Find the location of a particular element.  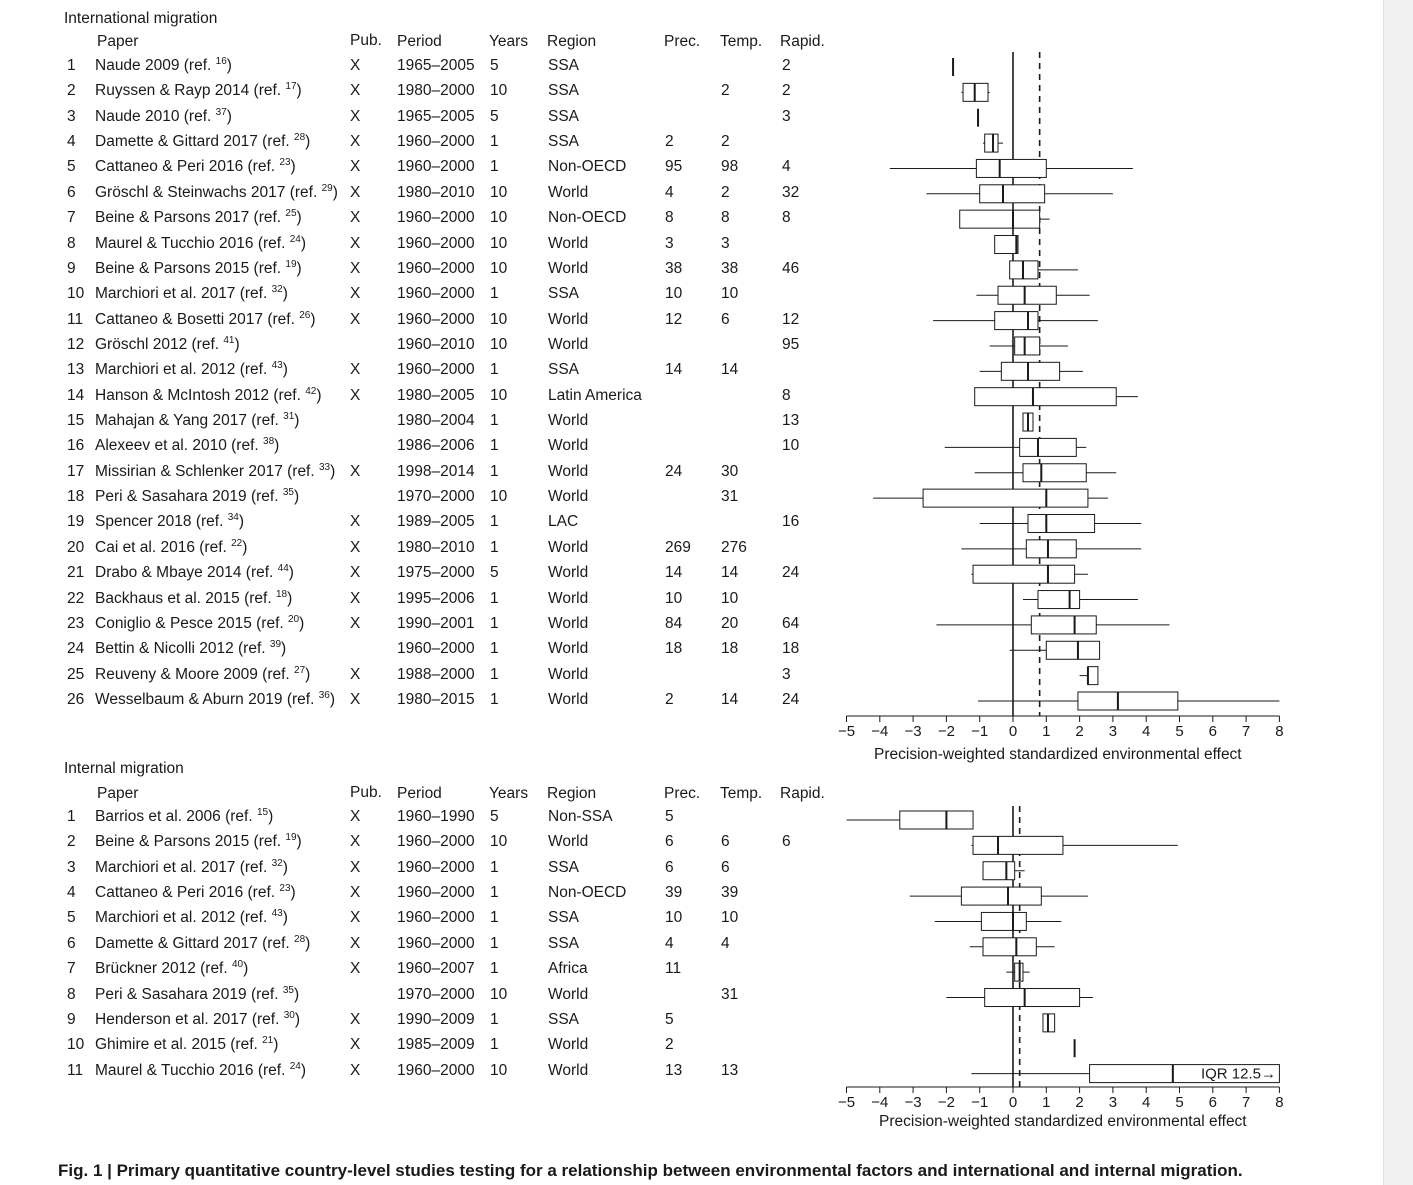

ref-number: 32 is located at coordinates (277, 290).